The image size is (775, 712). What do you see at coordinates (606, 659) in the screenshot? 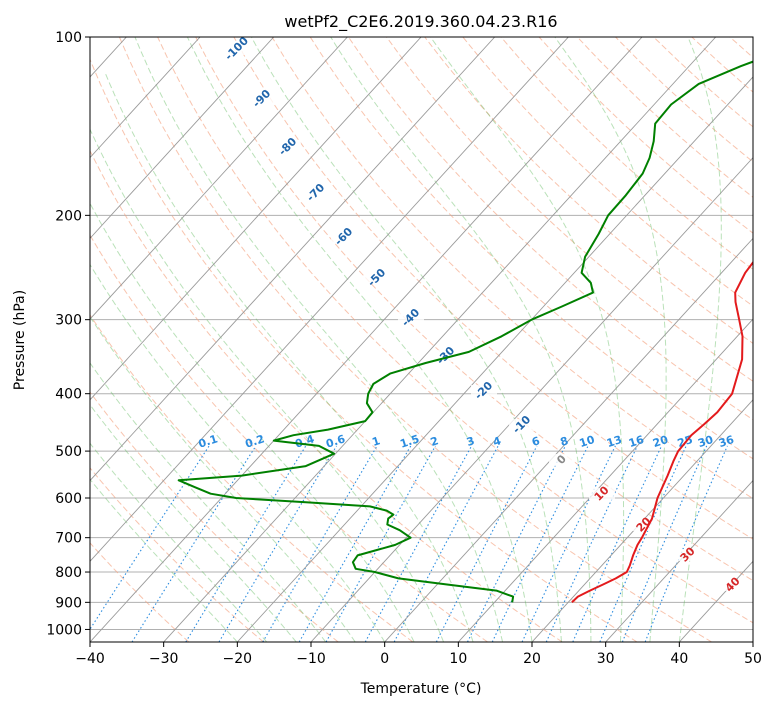
I see `x-tick-label: 30` at bounding box center [606, 659].